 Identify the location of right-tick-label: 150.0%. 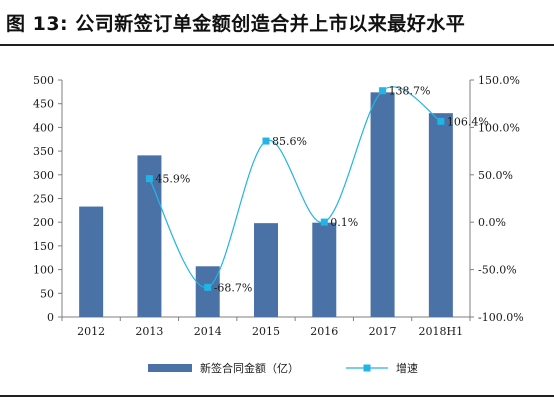
(499, 80).